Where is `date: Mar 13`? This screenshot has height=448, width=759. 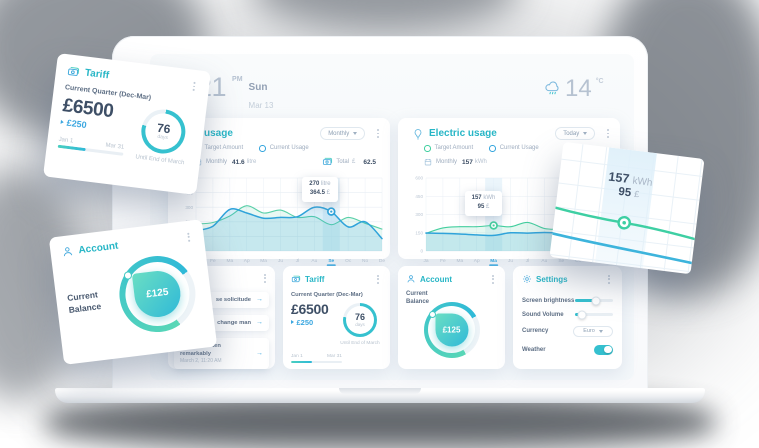 date: Mar 13 is located at coordinates (261, 105).